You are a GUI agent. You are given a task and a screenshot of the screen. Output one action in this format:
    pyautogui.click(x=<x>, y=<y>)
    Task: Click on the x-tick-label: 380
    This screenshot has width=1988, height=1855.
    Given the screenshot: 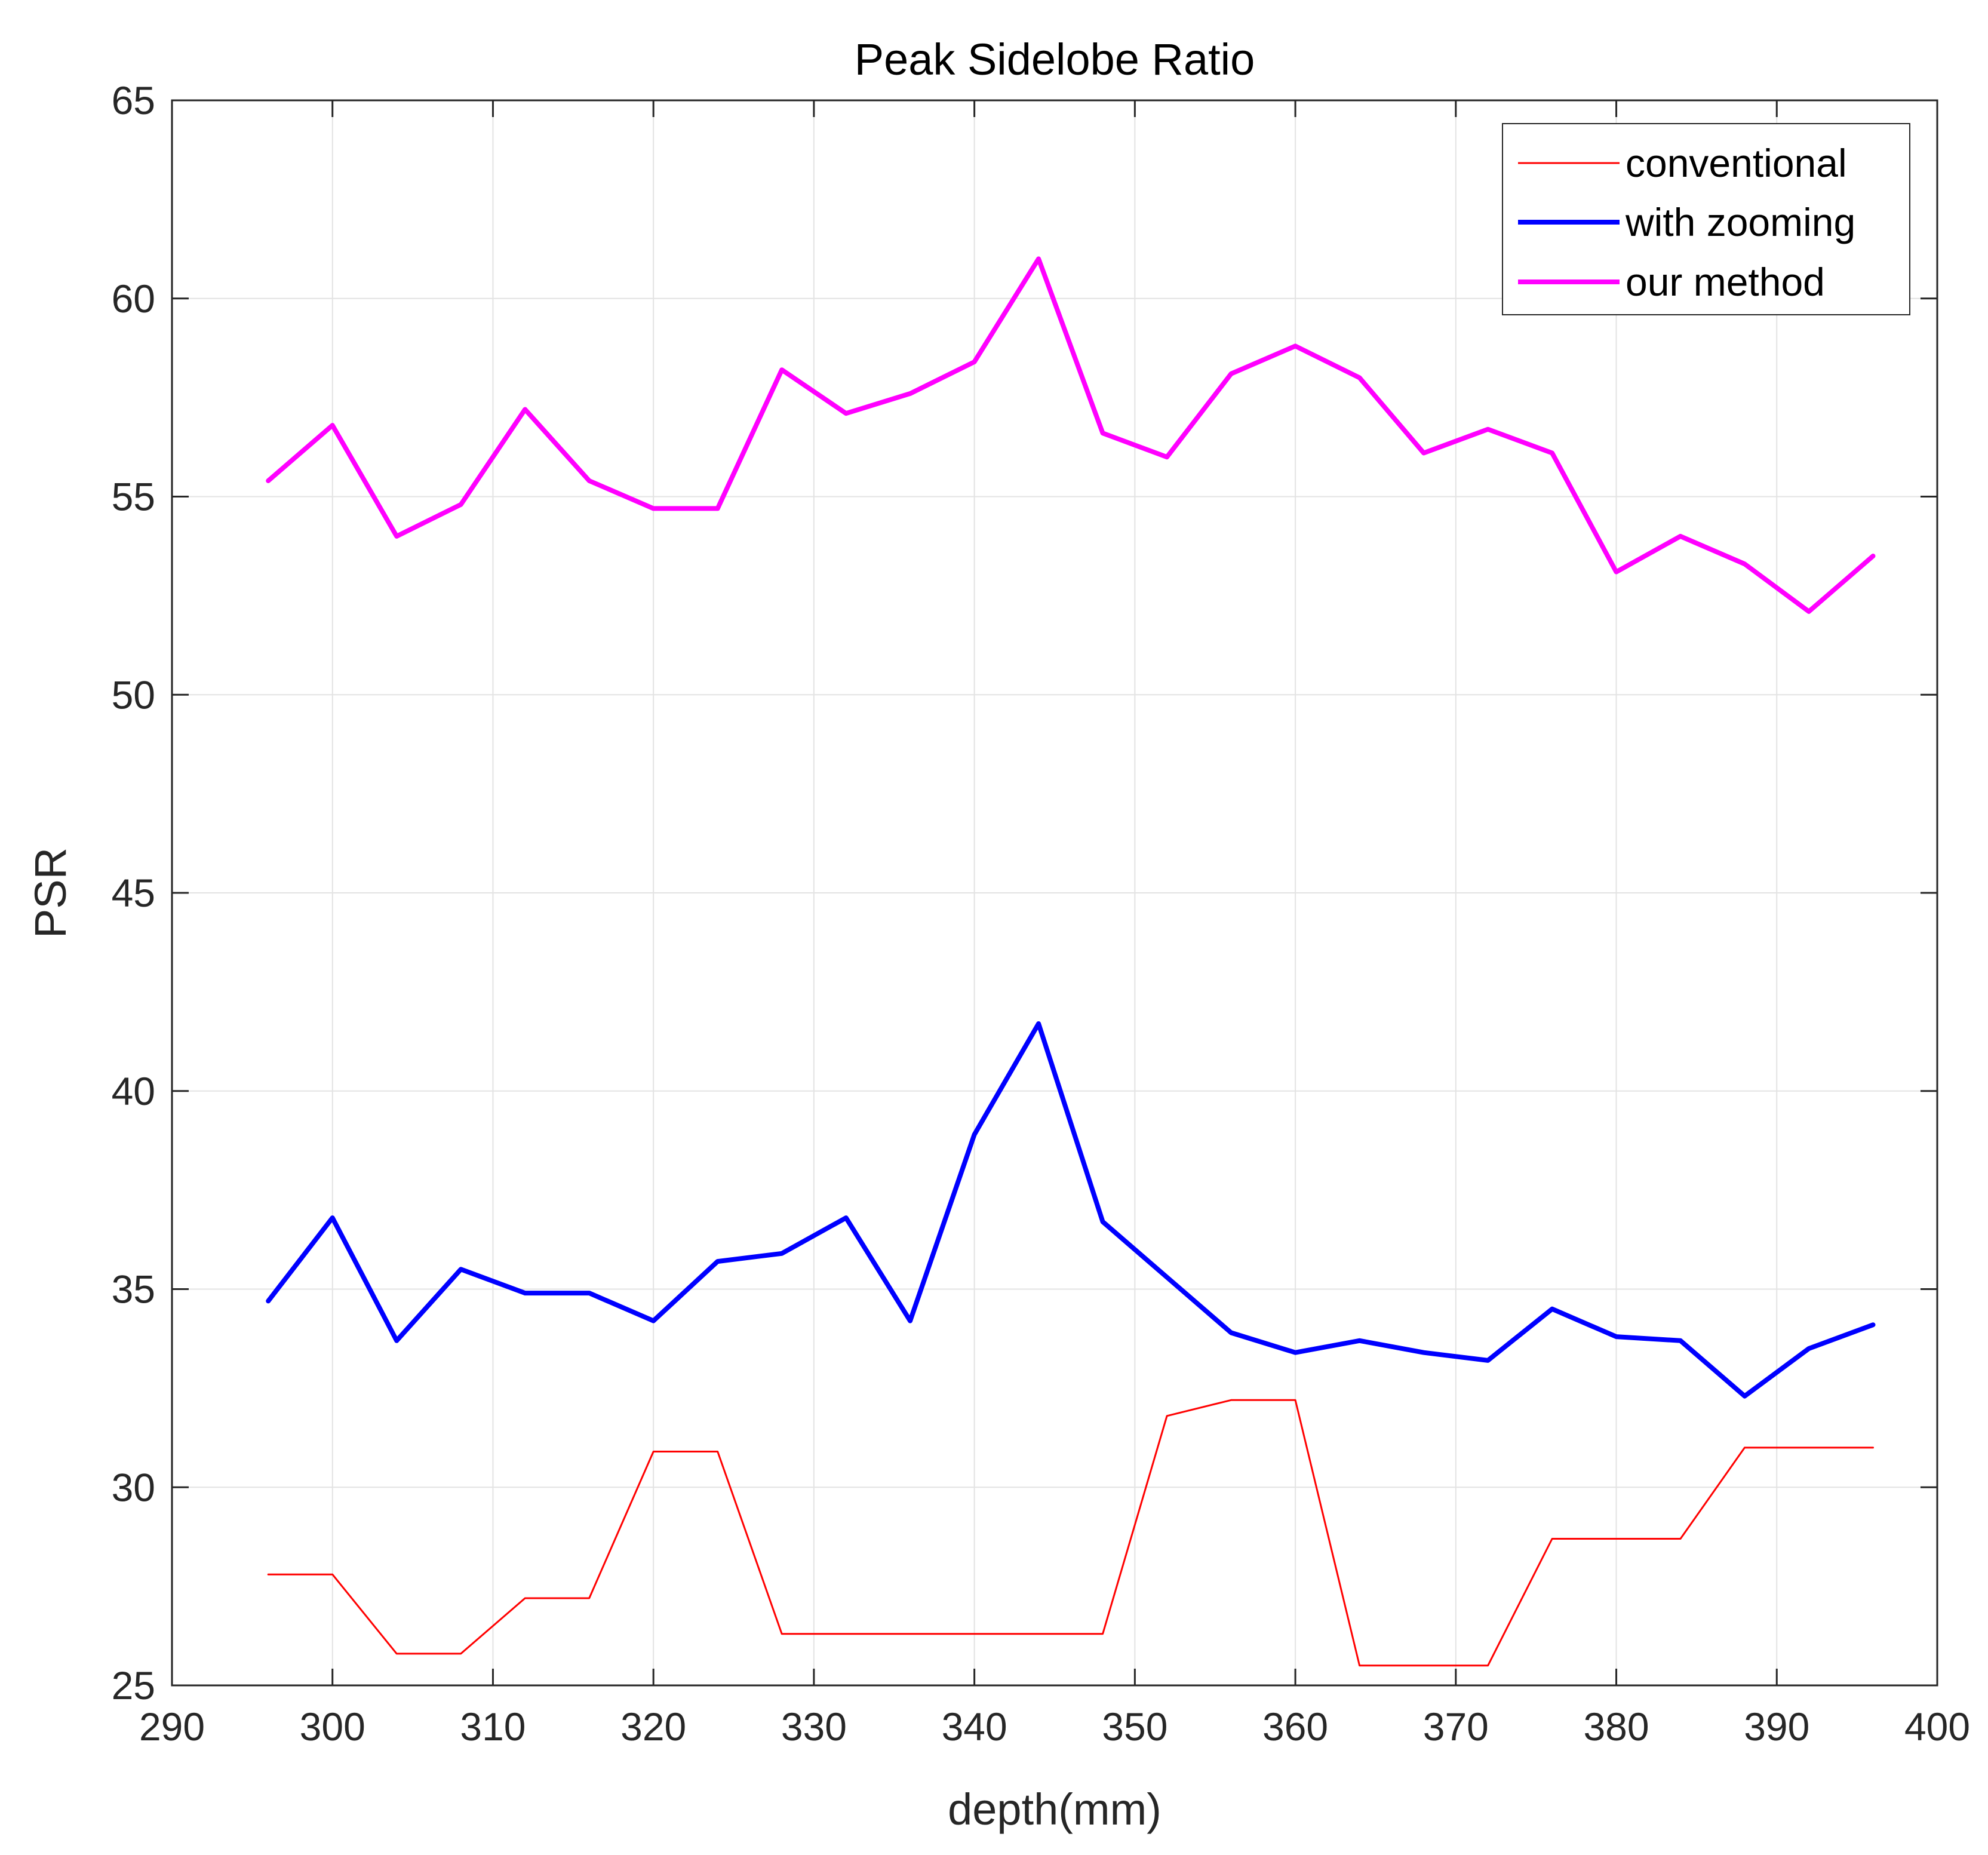 What is the action you would take?
    pyautogui.click(x=1616, y=1726)
    